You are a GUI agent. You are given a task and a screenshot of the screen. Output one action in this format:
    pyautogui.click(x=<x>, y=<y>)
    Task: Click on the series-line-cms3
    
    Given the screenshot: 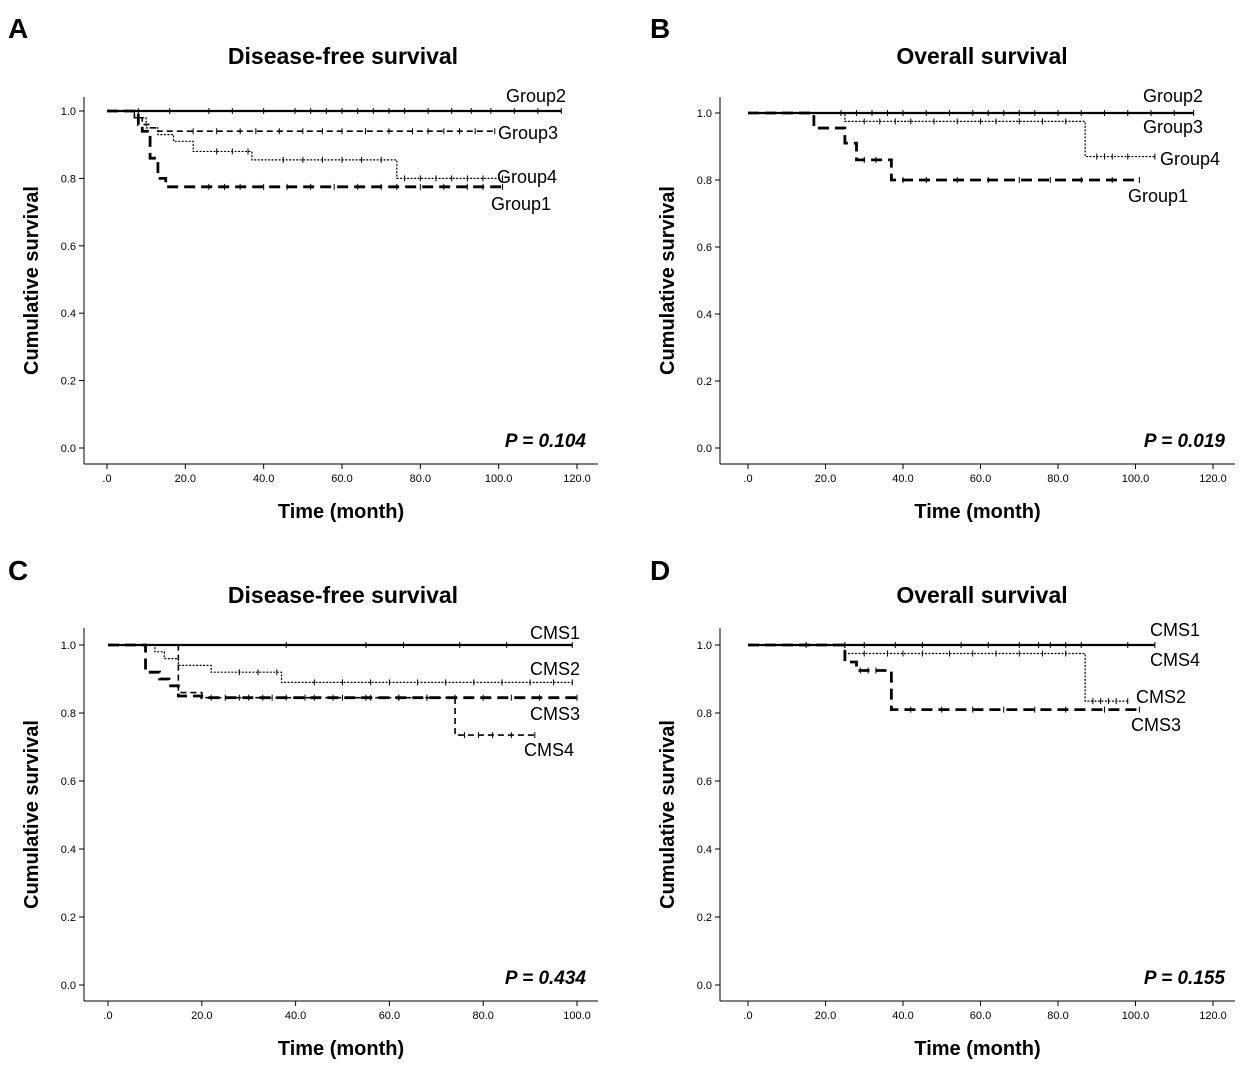 What is the action you would take?
    pyautogui.click(x=944, y=677)
    